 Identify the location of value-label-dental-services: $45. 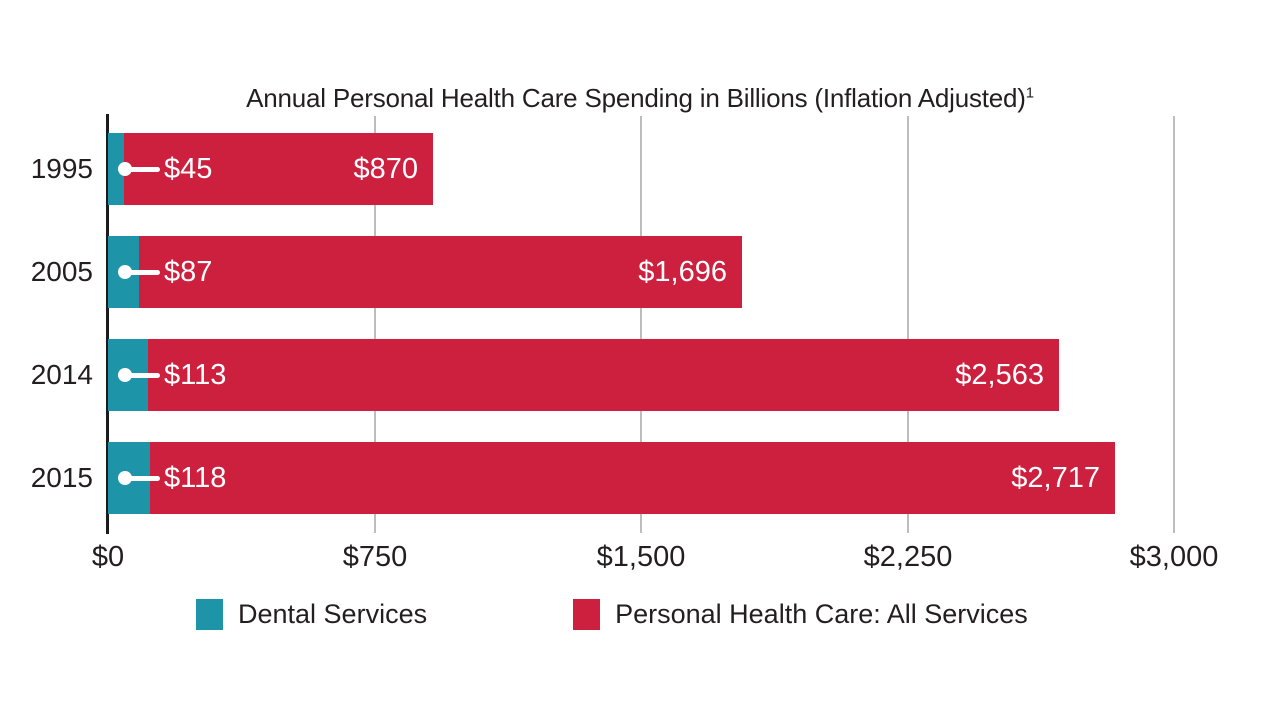
(188, 169).